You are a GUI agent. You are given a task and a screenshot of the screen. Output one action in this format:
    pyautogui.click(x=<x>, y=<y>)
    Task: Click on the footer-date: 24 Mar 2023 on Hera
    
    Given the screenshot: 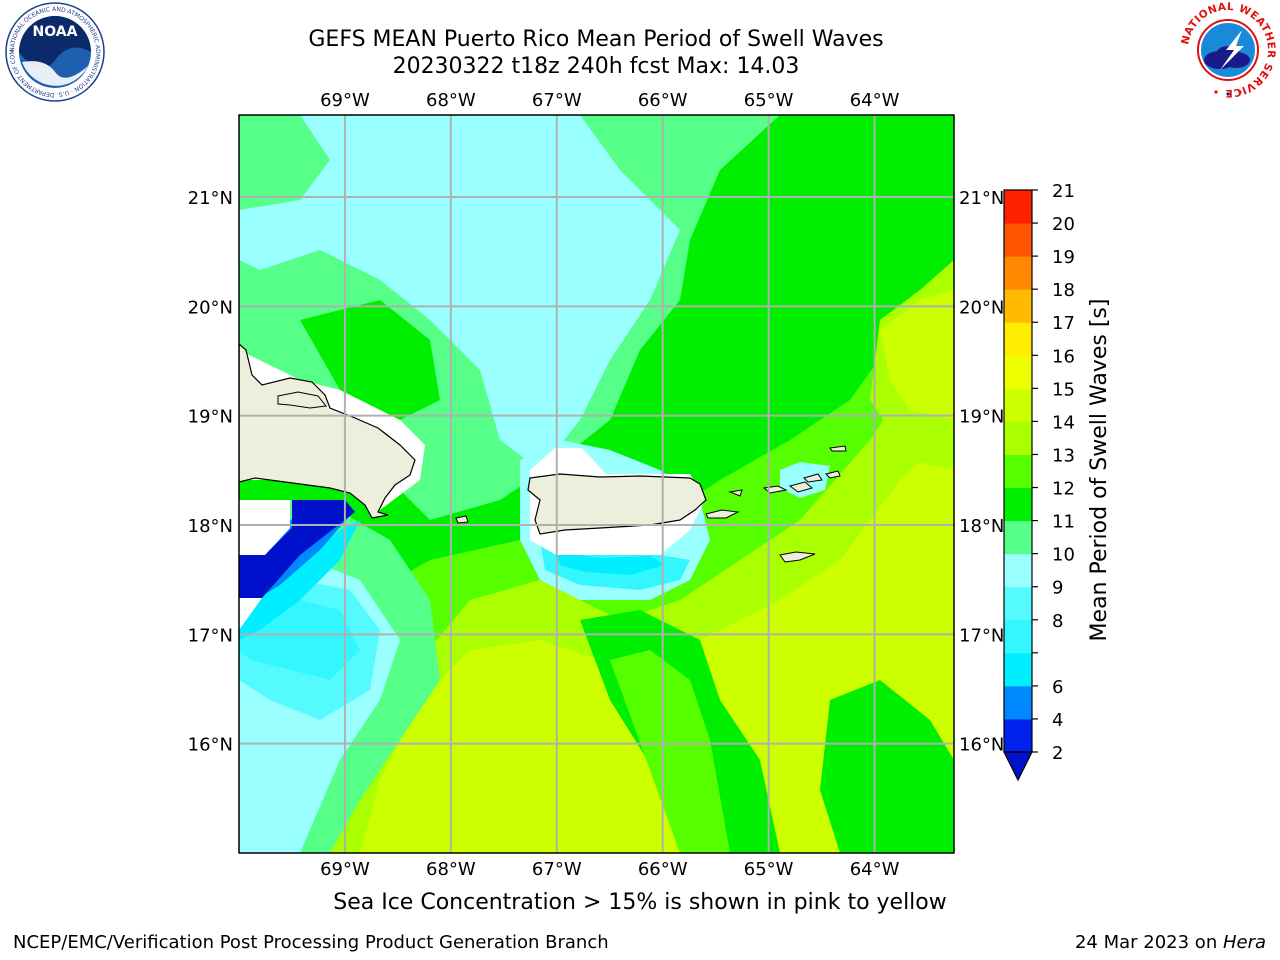 What is the action you would take?
    pyautogui.click(x=1170, y=942)
    